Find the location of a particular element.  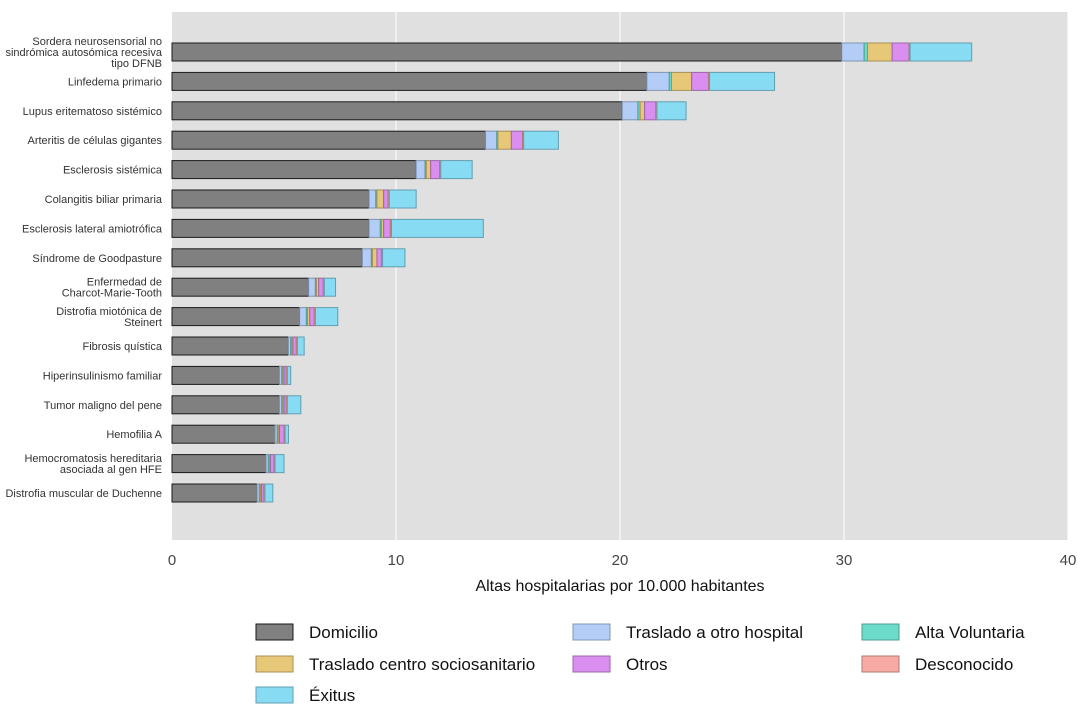

category-label: Hemofilia A is located at coordinates (134, 435).